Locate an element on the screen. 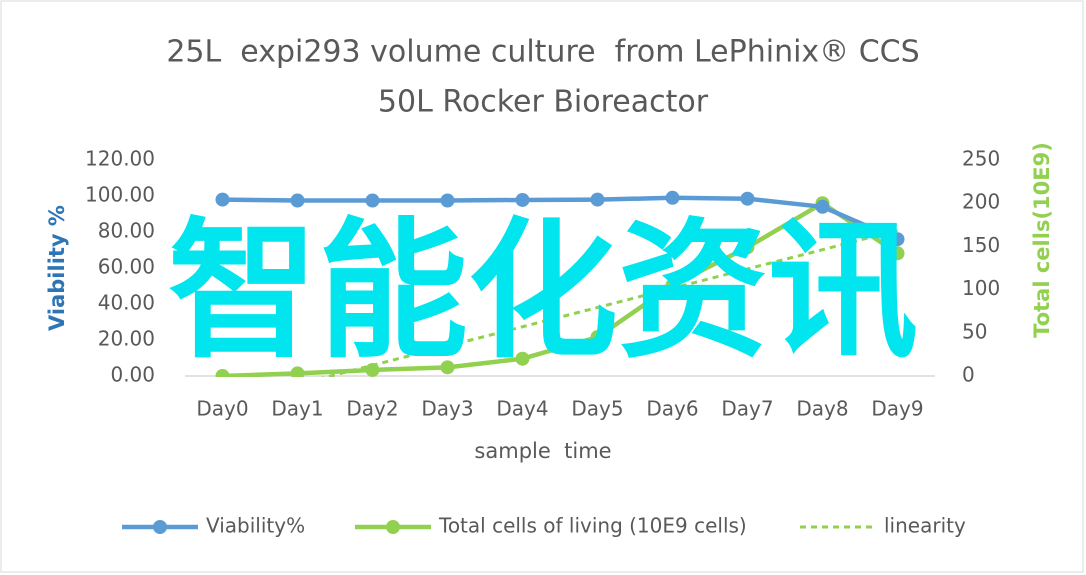 The width and height of the screenshot is (1086, 575). y2-tick-label: 50 is located at coordinates (974, 331).